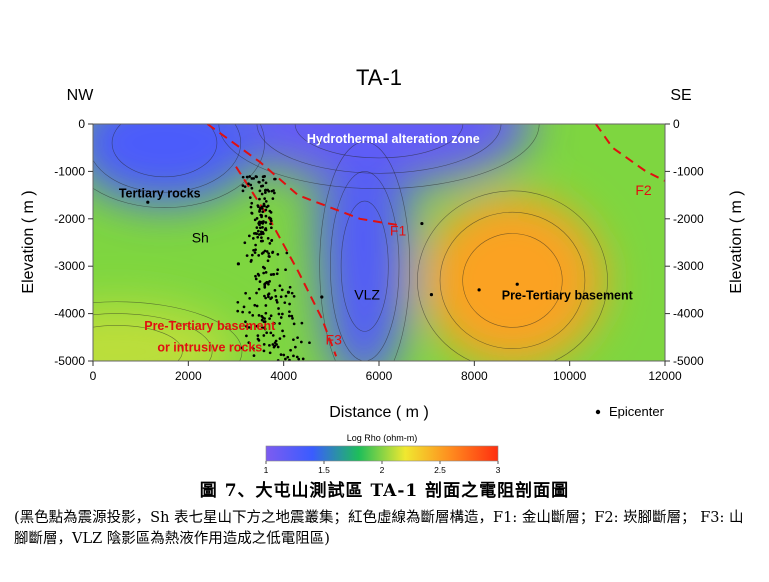 The width and height of the screenshot is (769, 582). I want to click on x-tick-label: 10000, so click(570, 376).